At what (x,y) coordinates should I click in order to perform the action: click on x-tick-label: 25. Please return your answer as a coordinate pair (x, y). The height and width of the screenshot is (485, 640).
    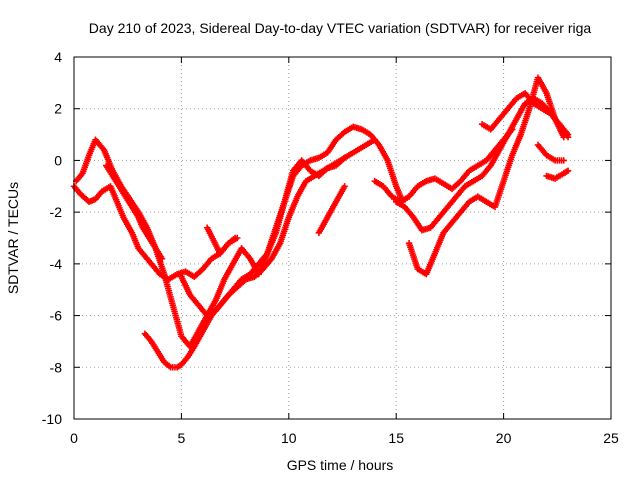
    Looking at the image, I should click on (611, 438).